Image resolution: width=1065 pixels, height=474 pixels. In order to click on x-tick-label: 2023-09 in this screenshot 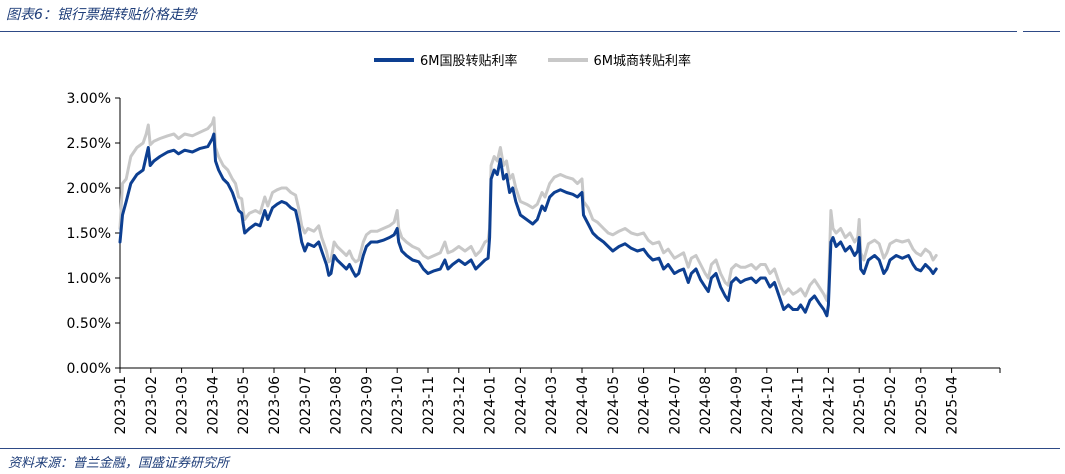, I will do `click(367, 405)`.